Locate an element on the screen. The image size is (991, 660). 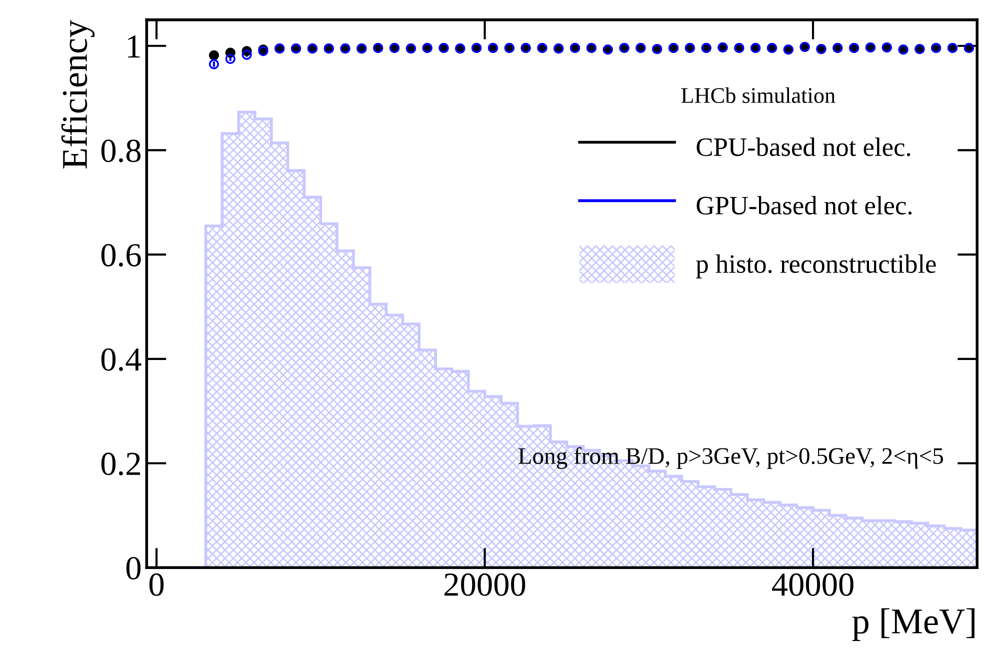
x-tick-label: 0 is located at coordinates (156, 584).